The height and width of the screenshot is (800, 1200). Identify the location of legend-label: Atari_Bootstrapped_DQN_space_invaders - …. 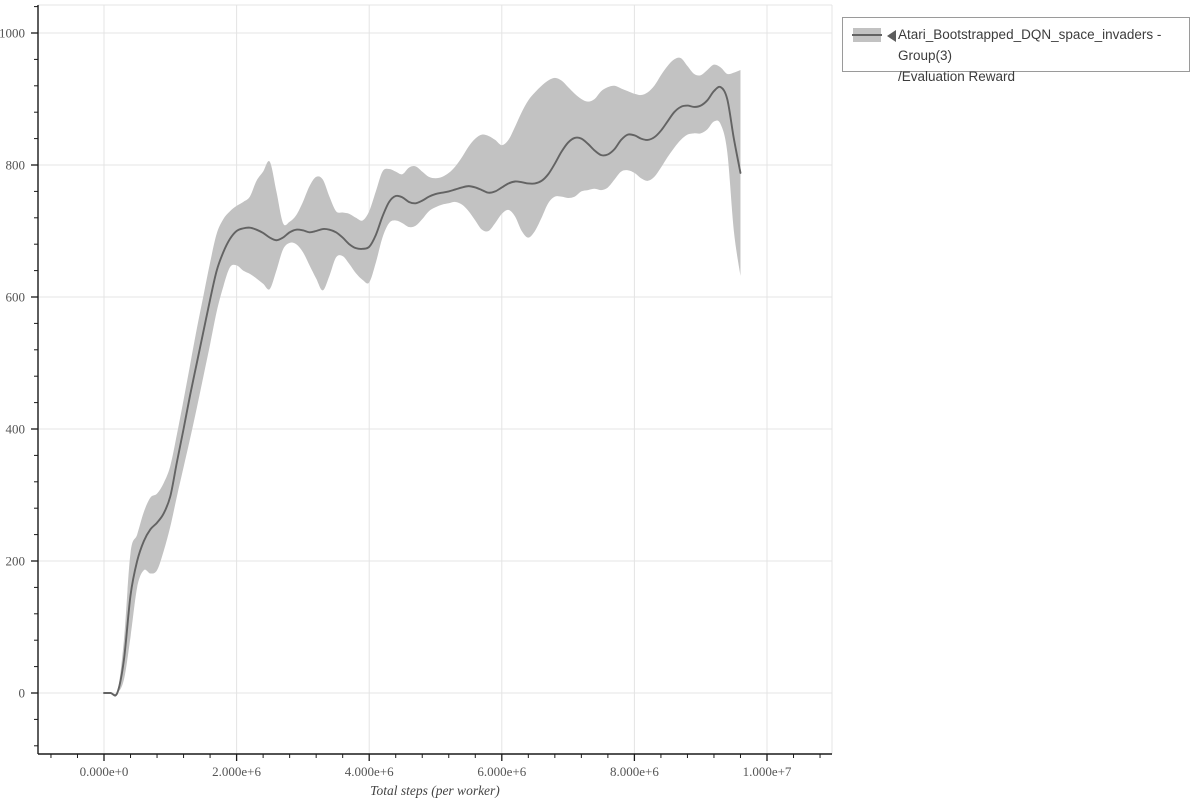
(1030, 55).